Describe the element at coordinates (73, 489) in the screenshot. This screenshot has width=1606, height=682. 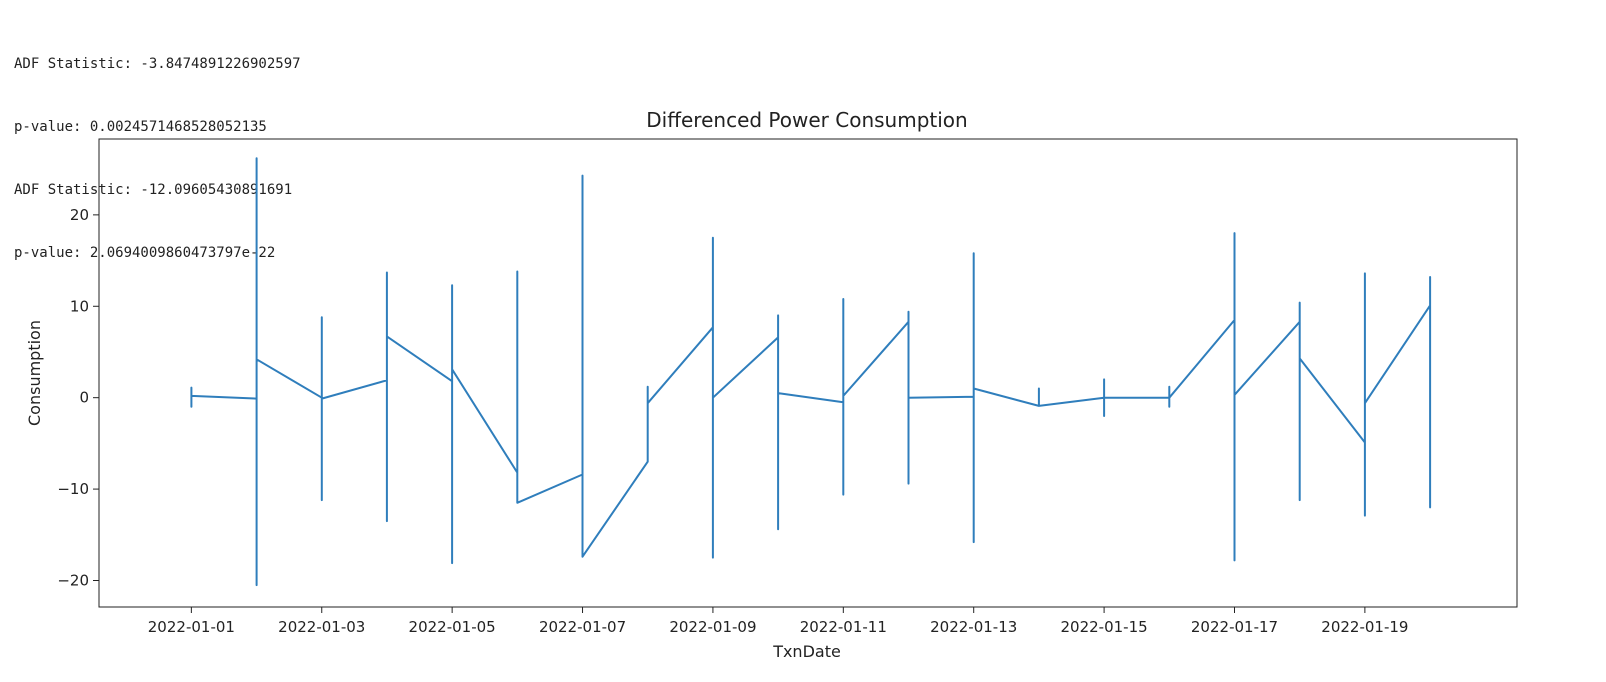
I see `y-tick-label: −10` at that location.